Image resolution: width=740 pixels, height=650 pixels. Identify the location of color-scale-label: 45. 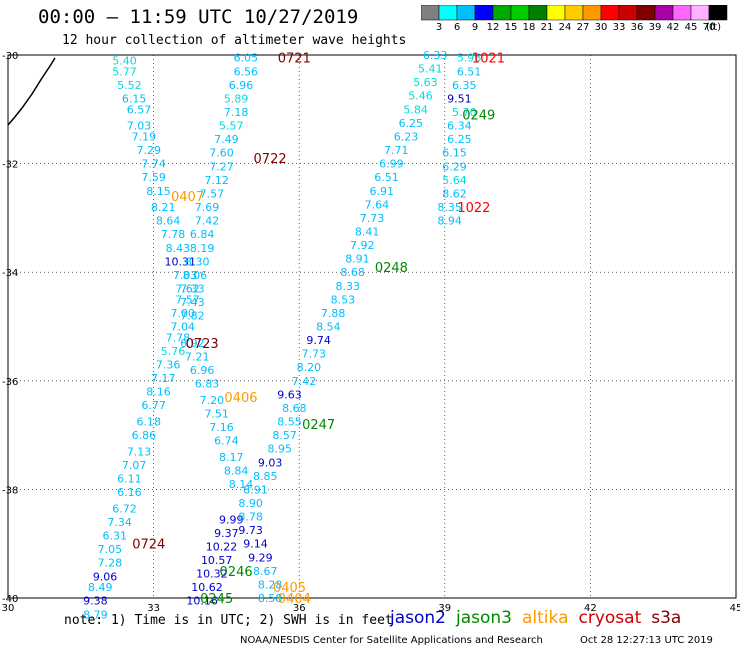
(691, 27).